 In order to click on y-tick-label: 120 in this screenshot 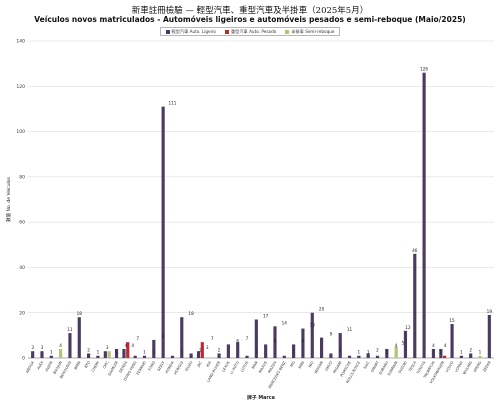, I will do `click(20, 87)`.